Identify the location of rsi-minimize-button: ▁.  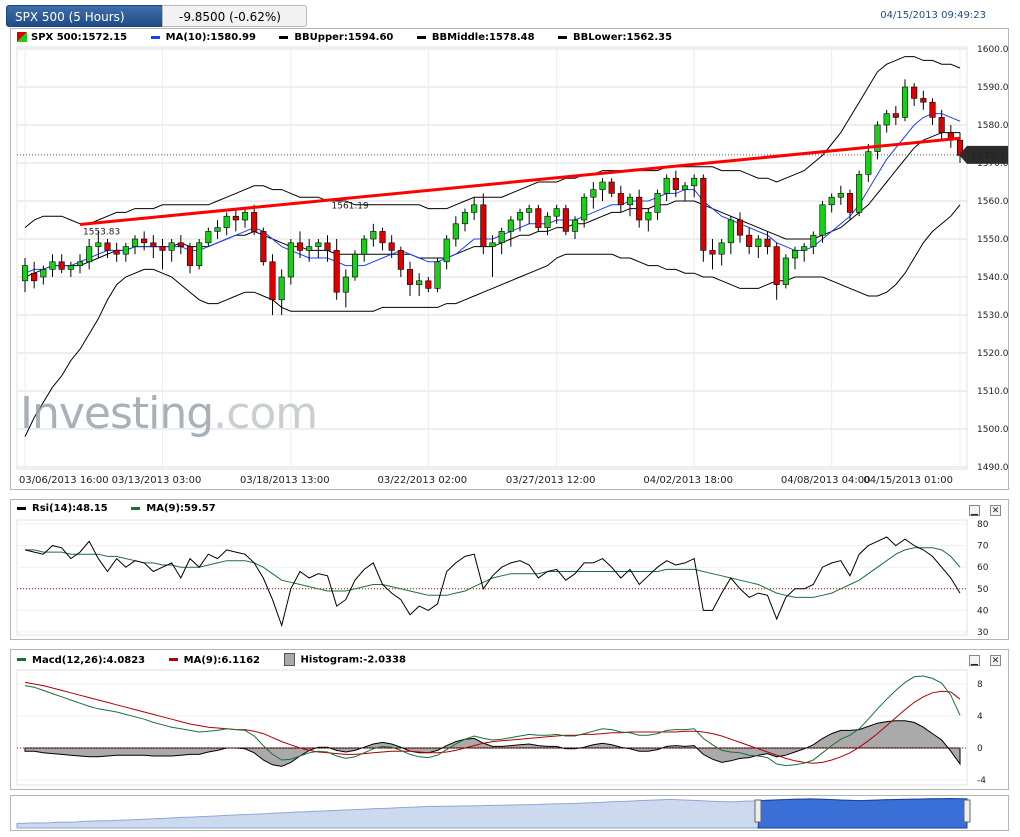
(974, 510).